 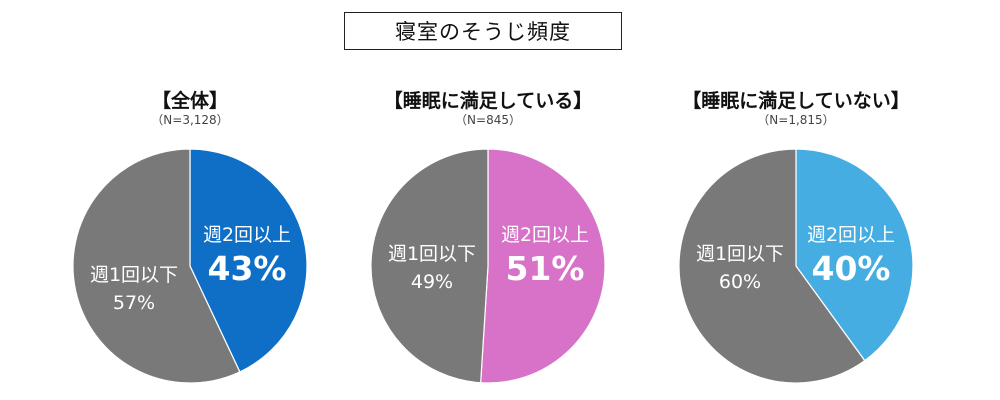 I want to click on pie-all-title: 【全体】, so click(x=189, y=101).